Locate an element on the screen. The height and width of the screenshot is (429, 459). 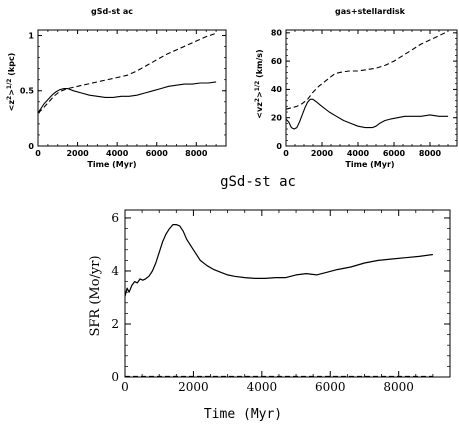
panel-title: gas+stellardisk is located at coordinates (370, 11).